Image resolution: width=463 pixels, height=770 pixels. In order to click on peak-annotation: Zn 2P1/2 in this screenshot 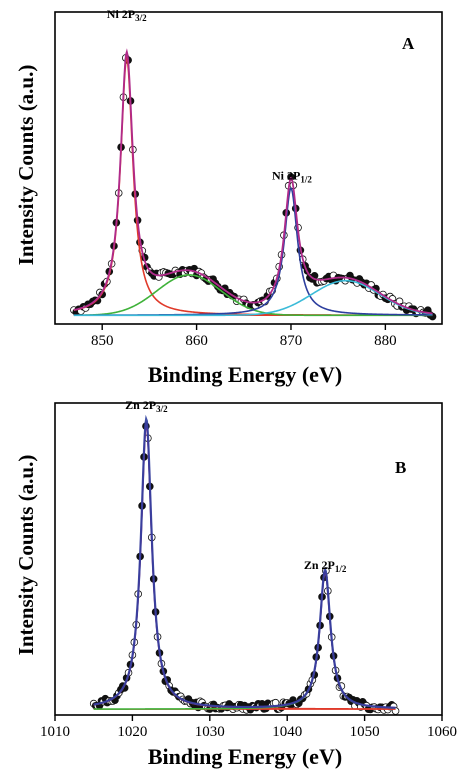, I will do `click(325, 566)`.